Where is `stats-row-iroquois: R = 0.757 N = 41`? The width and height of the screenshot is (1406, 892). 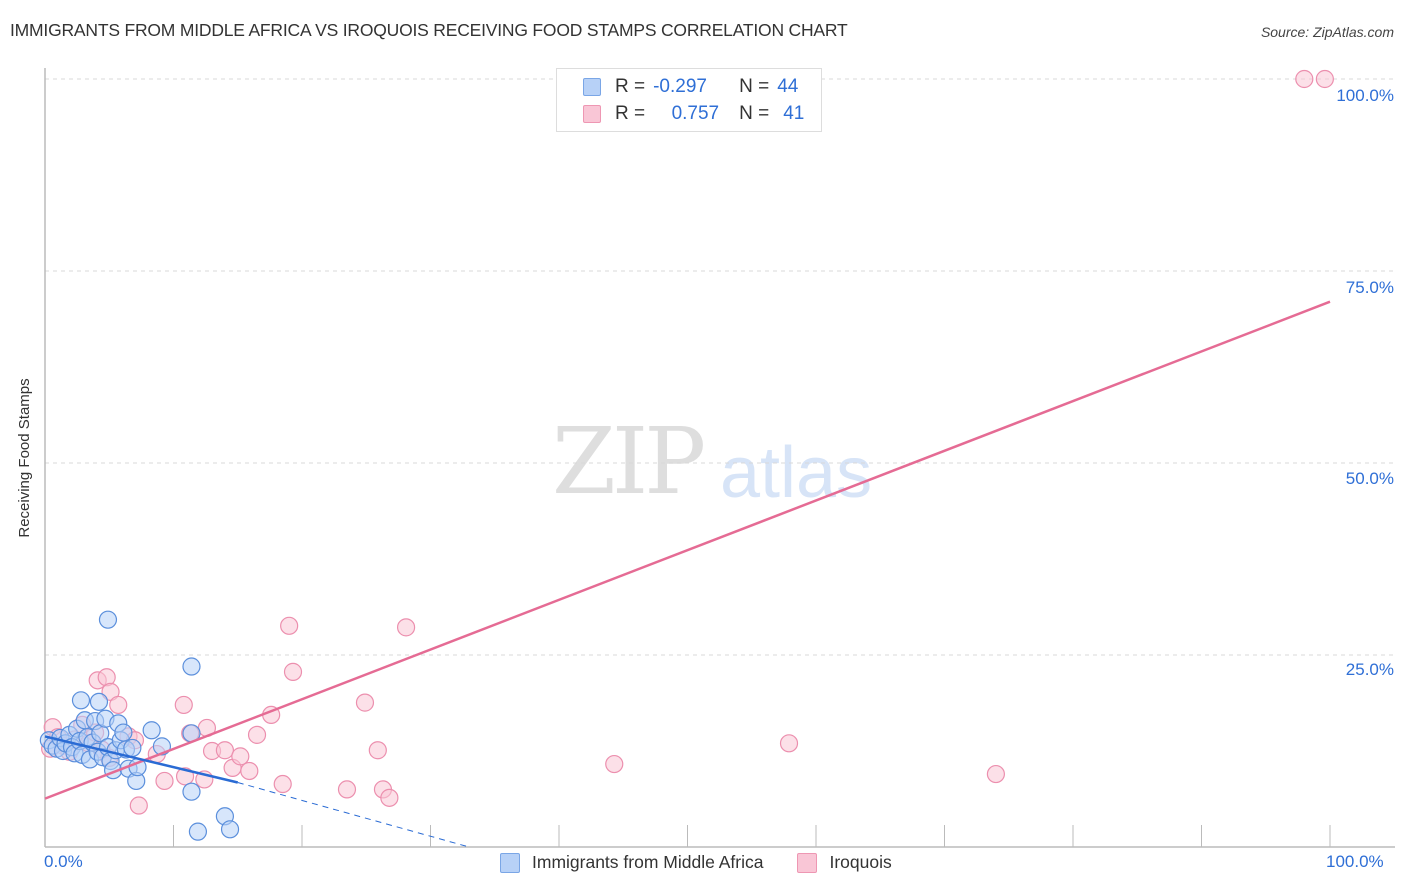
stats-row-iroquois: R = 0.757 N = 41 is located at coordinates (693, 114).